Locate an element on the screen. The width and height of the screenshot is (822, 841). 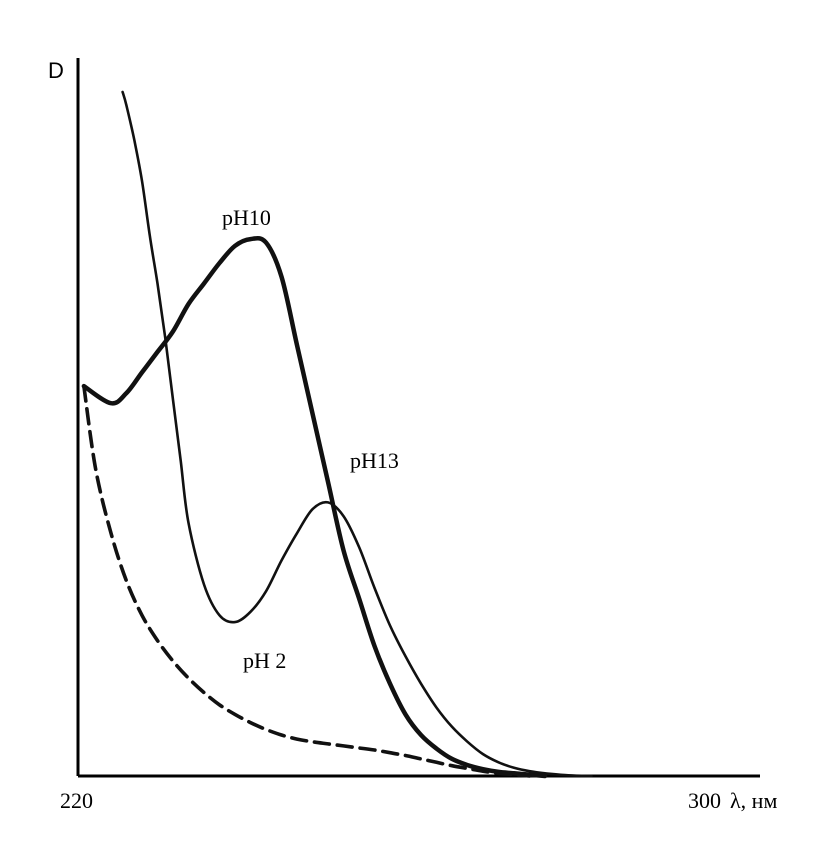
x-axis-label: λ, нм is located at coordinates (753, 800).